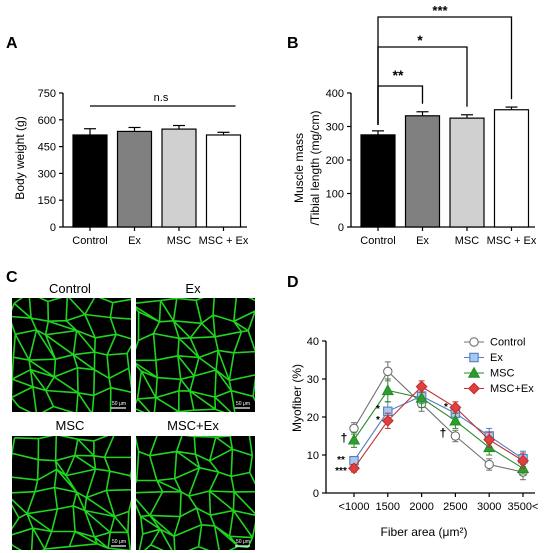 The width and height of the screenshot is (550, 553). I want to click on legend-marker-ex, so click(474, 357).